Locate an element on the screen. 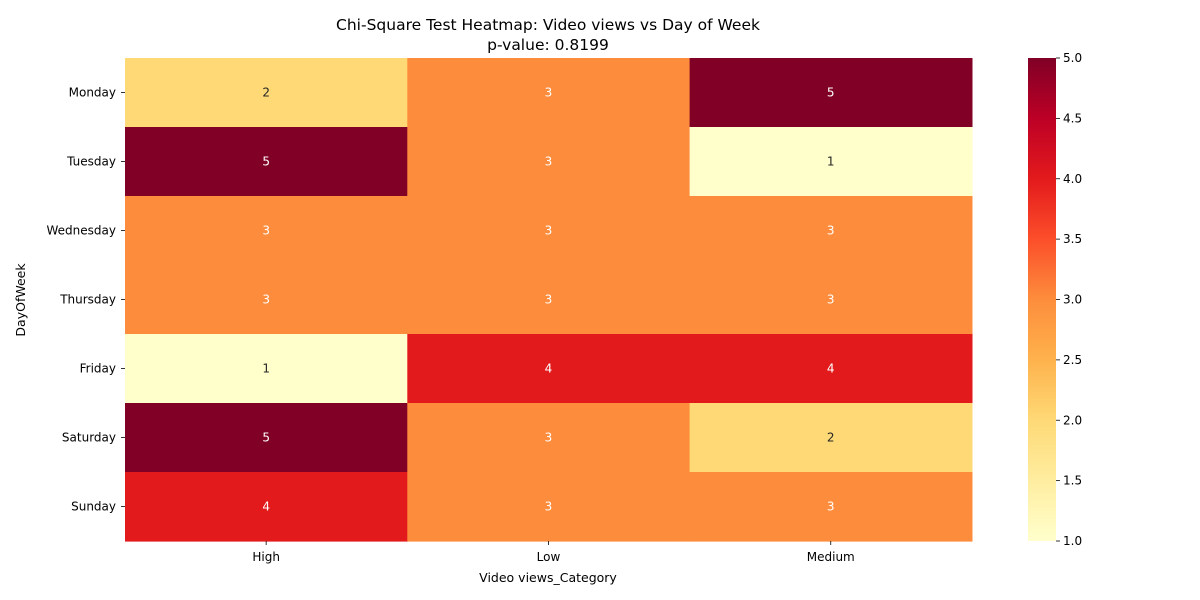  y-tick-label: Thursday is located at coordinates (87, 300).